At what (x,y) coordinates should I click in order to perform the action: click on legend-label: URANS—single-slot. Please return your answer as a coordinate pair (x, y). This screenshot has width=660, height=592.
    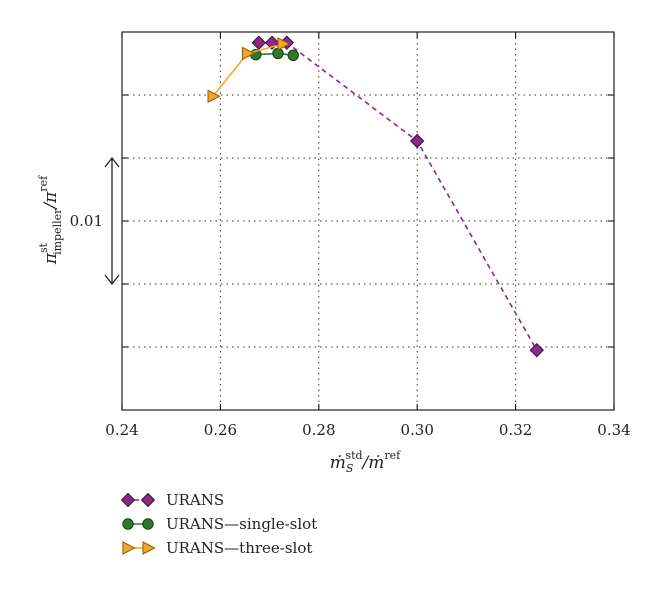
    Looking at the image, I should click on (241, 524).